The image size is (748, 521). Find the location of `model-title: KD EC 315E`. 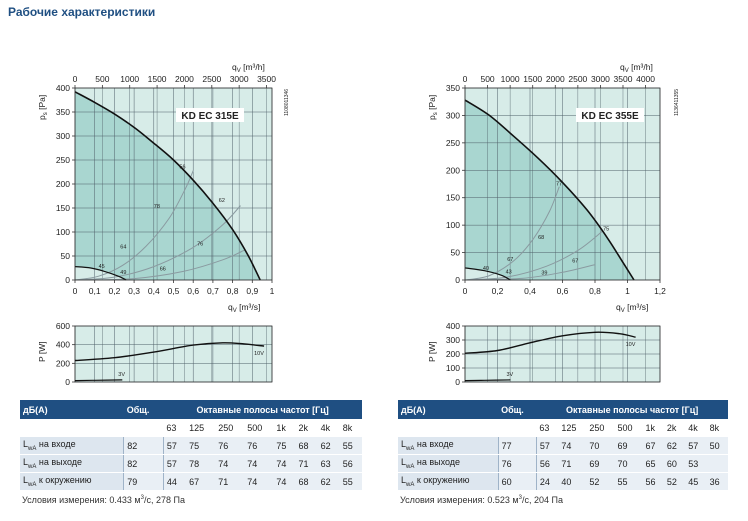

model-title: KD EC 315E is located at coordinates (210, 116).